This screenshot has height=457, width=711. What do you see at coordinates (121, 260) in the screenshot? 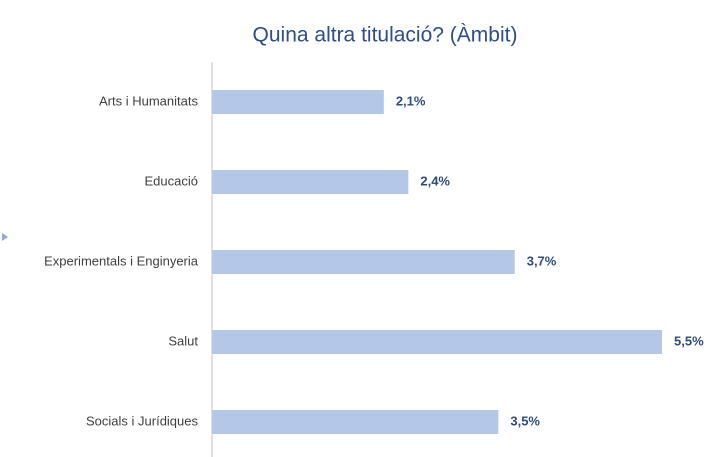
I see `category-label: Experimentals i Enginyeria` at bounding box center [121, 260].